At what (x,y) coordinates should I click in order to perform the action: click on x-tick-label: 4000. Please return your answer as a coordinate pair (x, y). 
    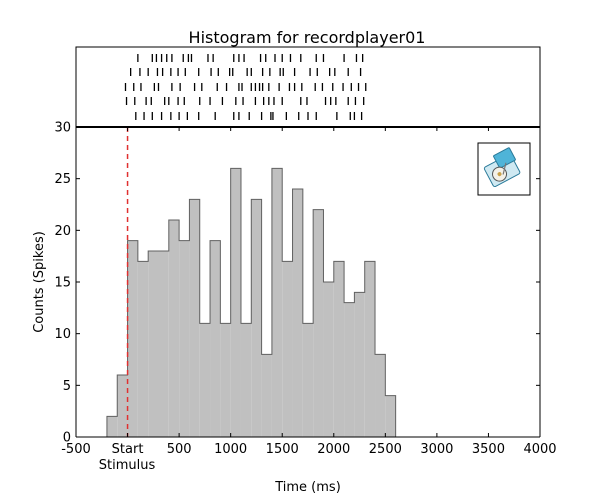
    Looking at the image, I should click on (539, 449).